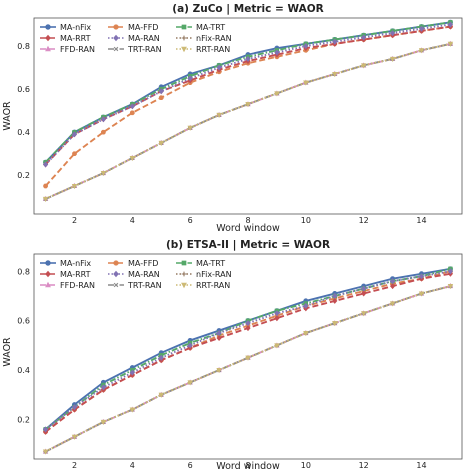 This screenshot has width=474, height=474. What do you see at coordinates (65, 274) in the screenshot?
I see `legend-entry: MA-RRT` at bounding box center [65, 274].